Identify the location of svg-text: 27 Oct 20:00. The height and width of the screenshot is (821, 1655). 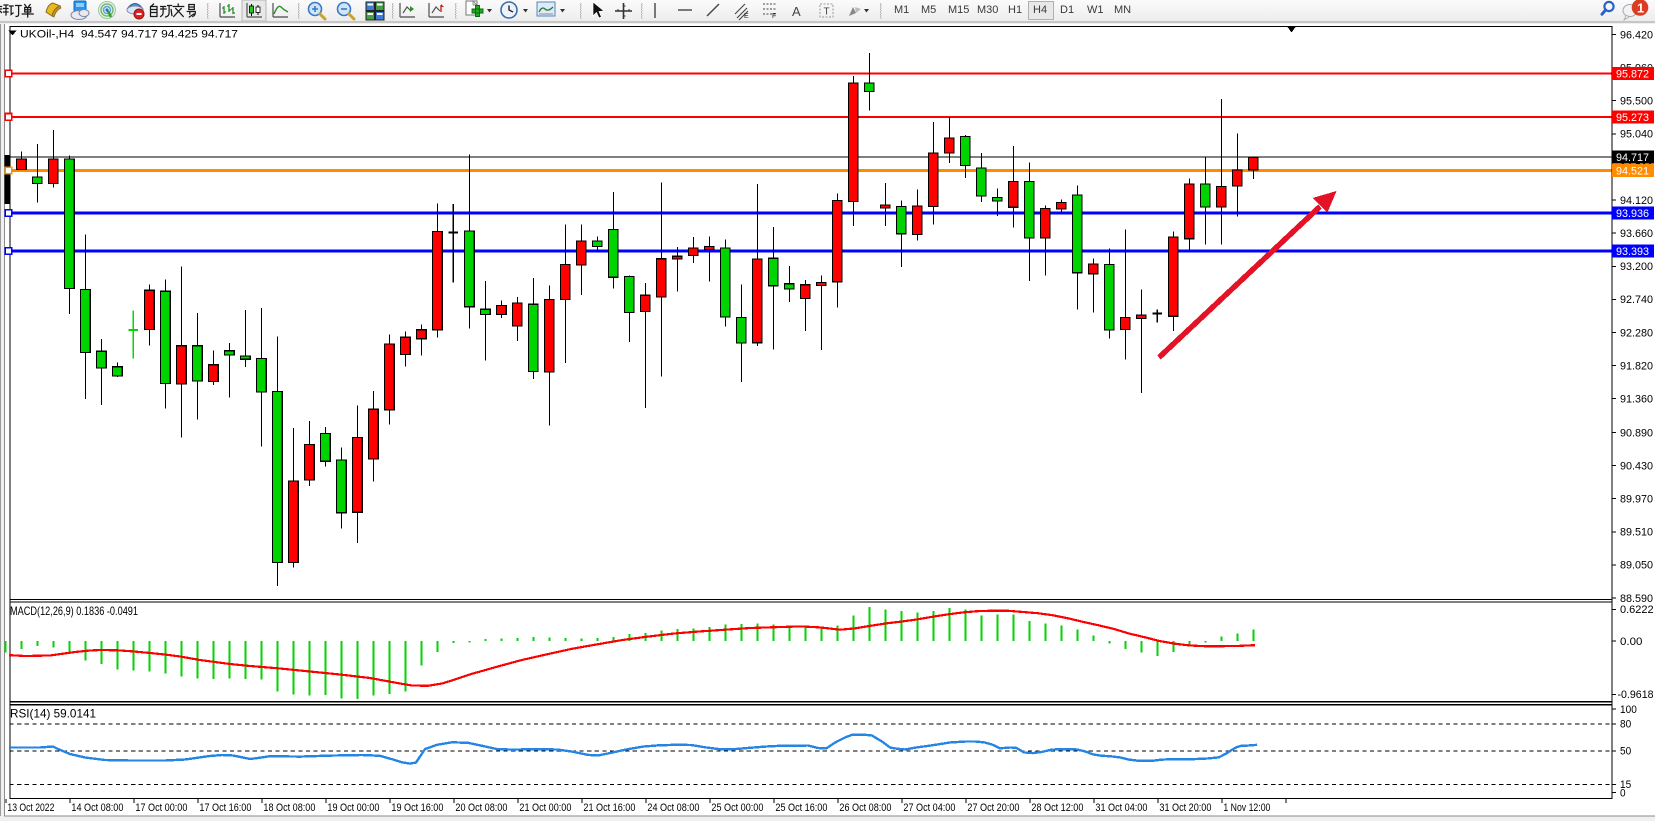
(993, 808).